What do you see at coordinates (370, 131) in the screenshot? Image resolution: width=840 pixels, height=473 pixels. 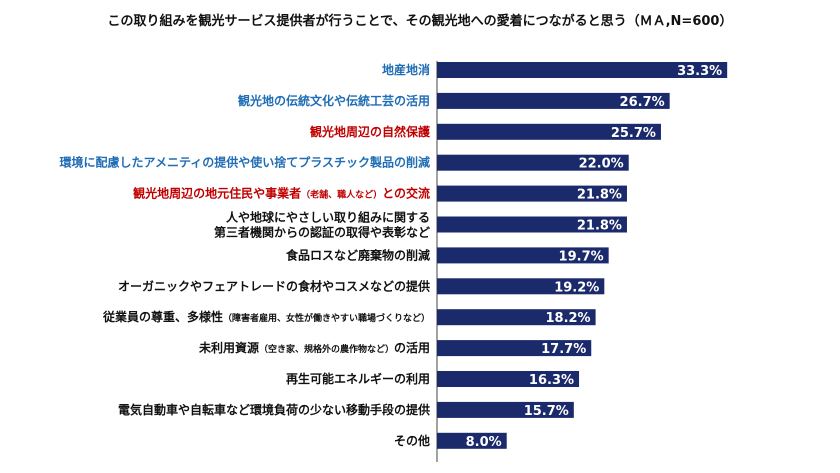 I see `category-label: 観光地周辺の自然保護` at bounding box center [370, 131].